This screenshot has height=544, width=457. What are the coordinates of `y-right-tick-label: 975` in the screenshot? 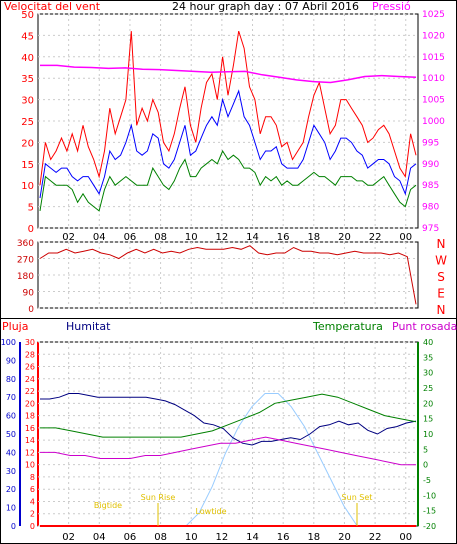 It's located at (430, 229).